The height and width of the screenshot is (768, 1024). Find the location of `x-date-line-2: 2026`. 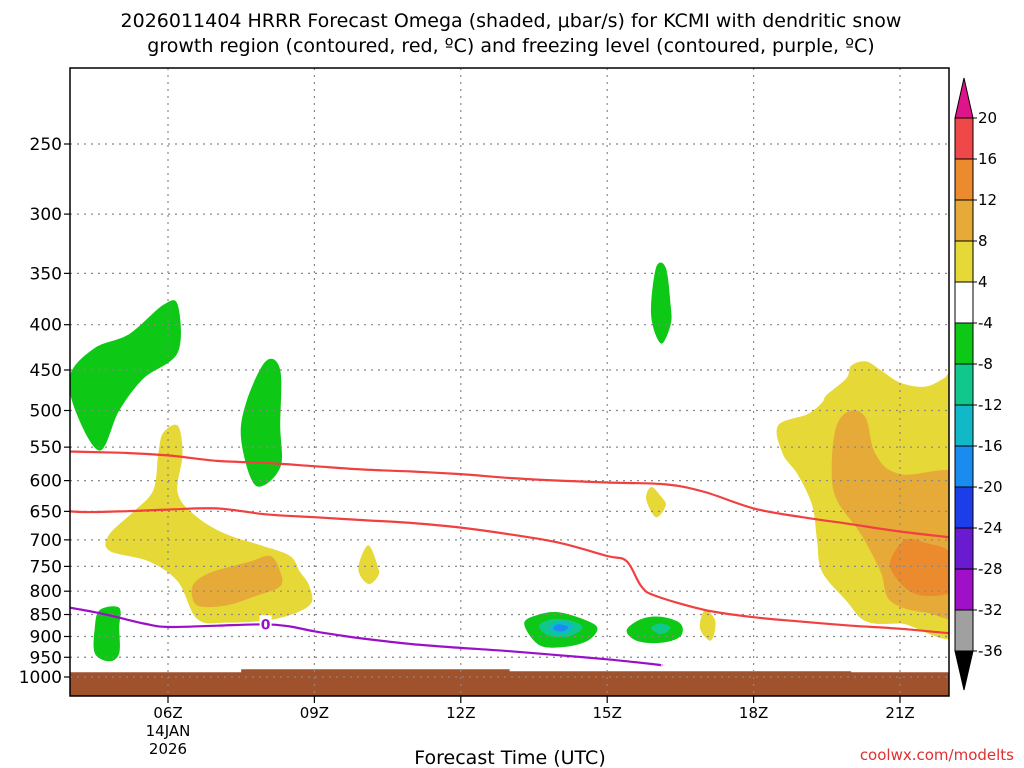

x-date-line-2: 2026 is located at coordinates (168, 749).